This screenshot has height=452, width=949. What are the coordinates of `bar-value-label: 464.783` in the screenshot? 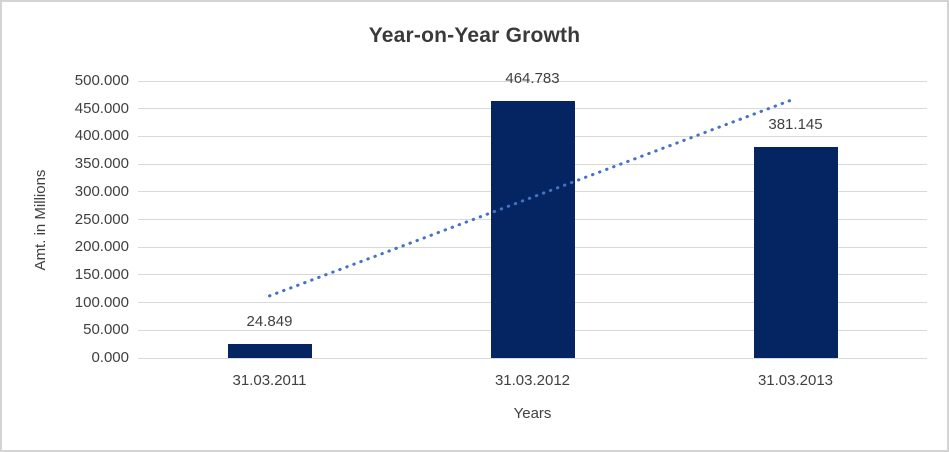 It's located at (532, 78).